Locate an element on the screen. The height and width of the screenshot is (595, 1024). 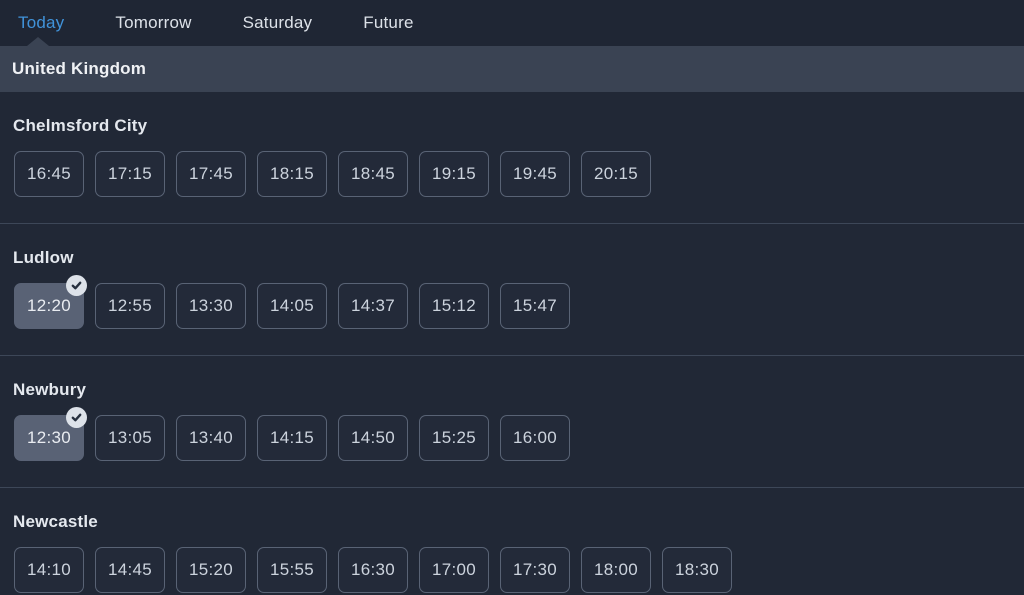
race-time-label: 20:15 is located at coordinates (616, 173).